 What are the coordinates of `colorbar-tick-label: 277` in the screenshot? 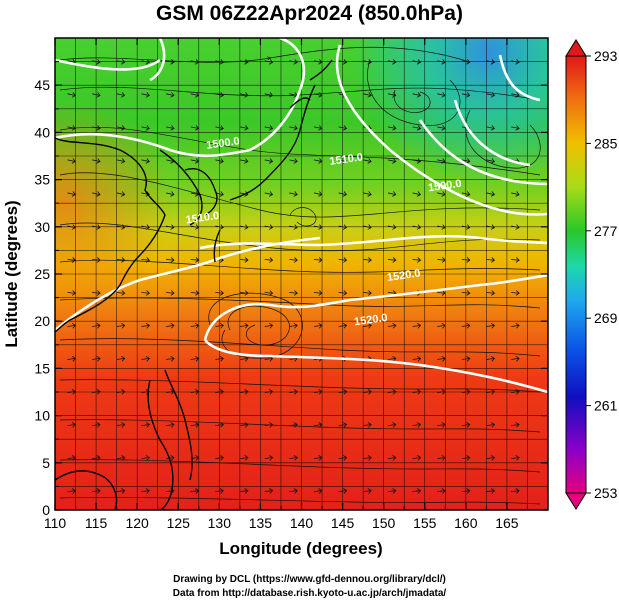 It's located at (606, 231).